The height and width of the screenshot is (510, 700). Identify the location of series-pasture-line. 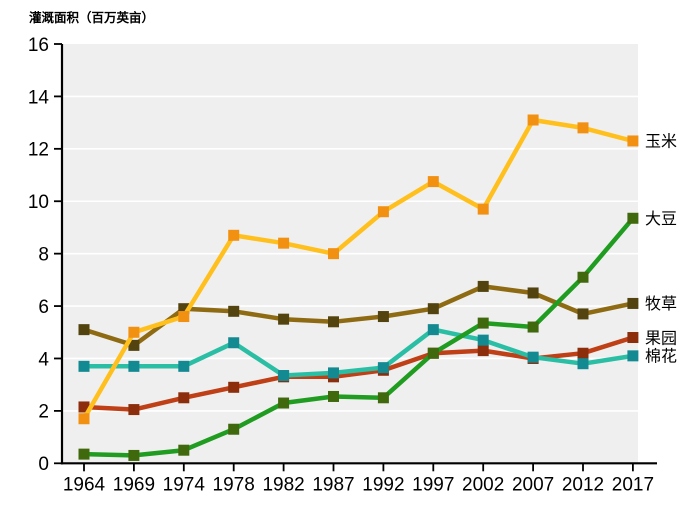
(358, 316).